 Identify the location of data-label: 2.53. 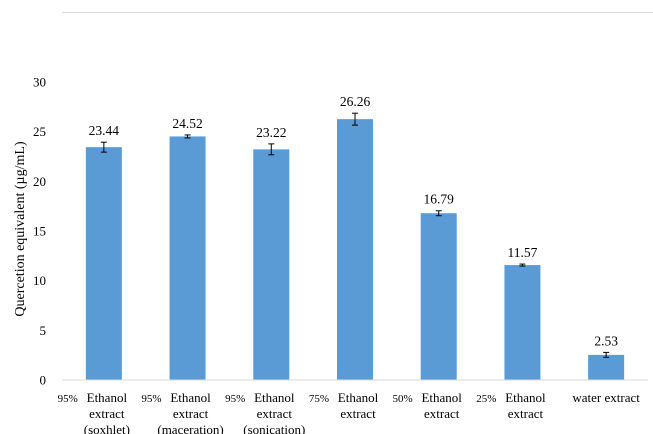
(606, 340).